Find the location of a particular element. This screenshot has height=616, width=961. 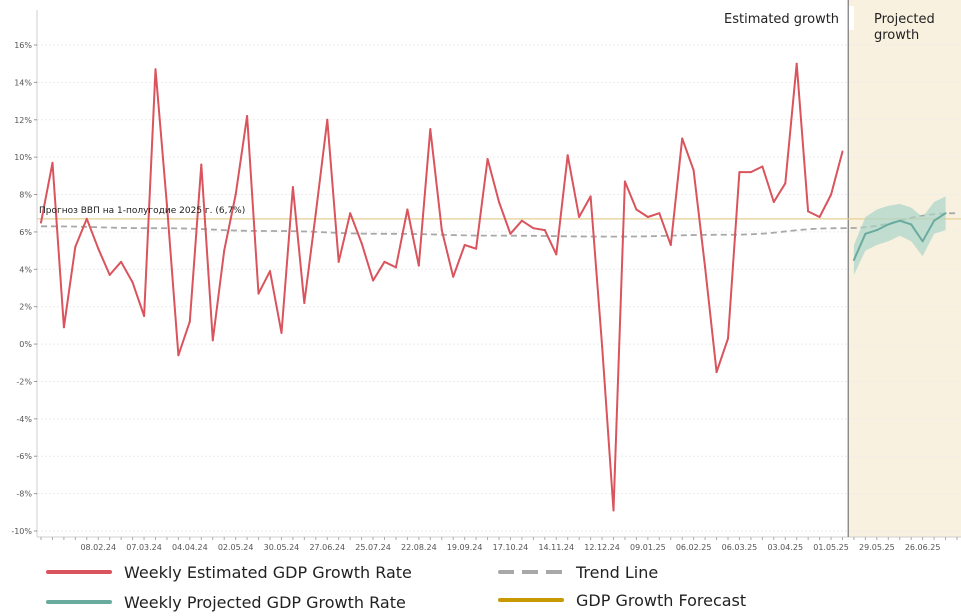

x-tick-label: 17.10.24 is located at coordinates (511, 547).